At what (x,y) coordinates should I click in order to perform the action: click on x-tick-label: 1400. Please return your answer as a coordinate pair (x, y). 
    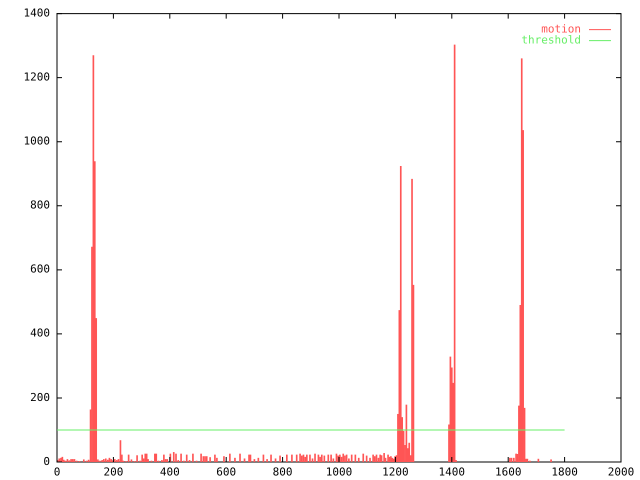
    Looking at the image, I should click on (452, 471).